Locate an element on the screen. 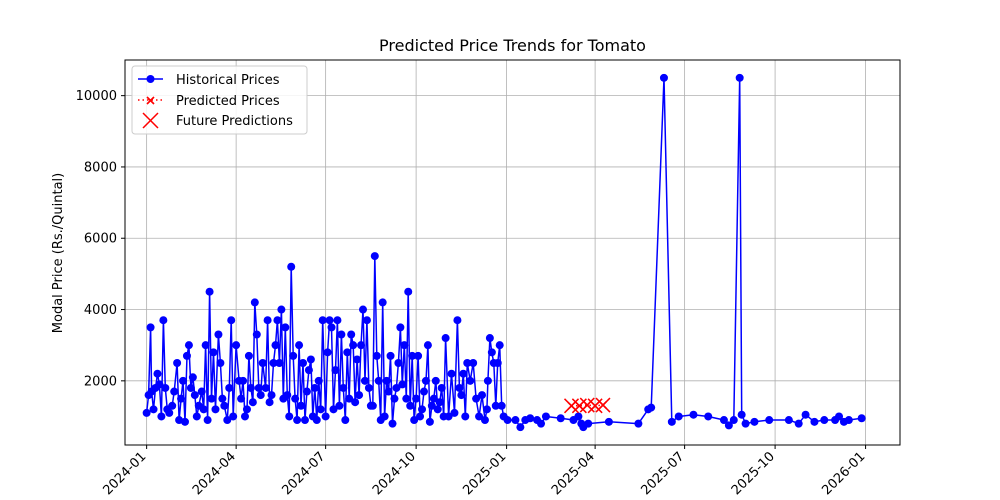 The height and width of the screenshot is (500, 1000). y-axis-ticks: 2000 4000 6000 8000 10000 is located at coordinates (100, 239).